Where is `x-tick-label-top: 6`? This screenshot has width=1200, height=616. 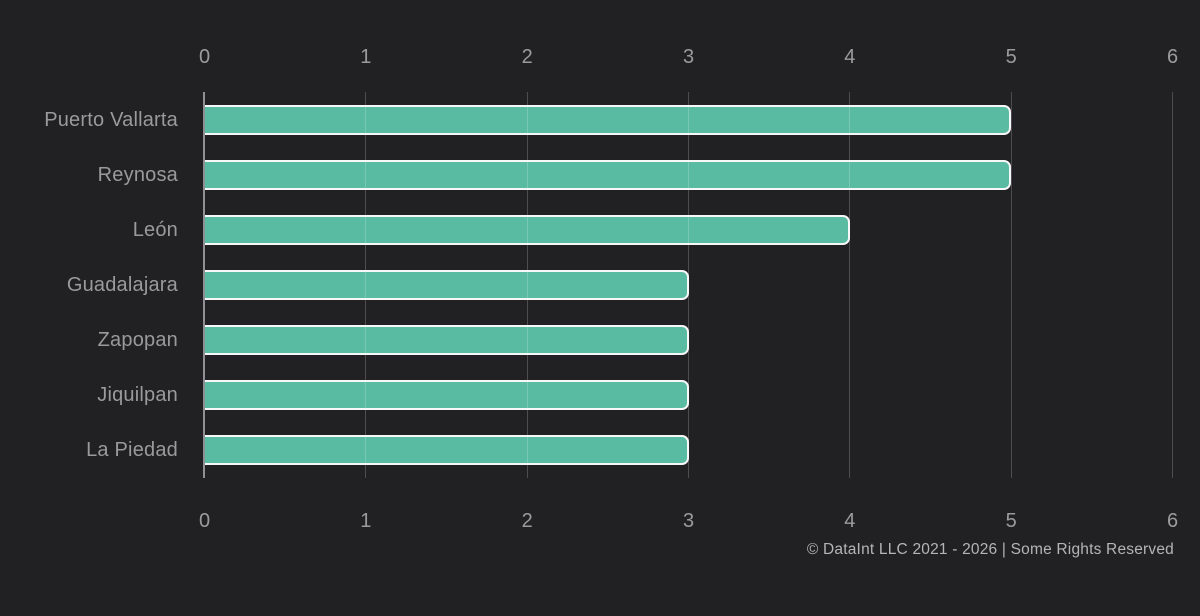
x-tick-label-top: 6 is located at coordinates (1172, 57).